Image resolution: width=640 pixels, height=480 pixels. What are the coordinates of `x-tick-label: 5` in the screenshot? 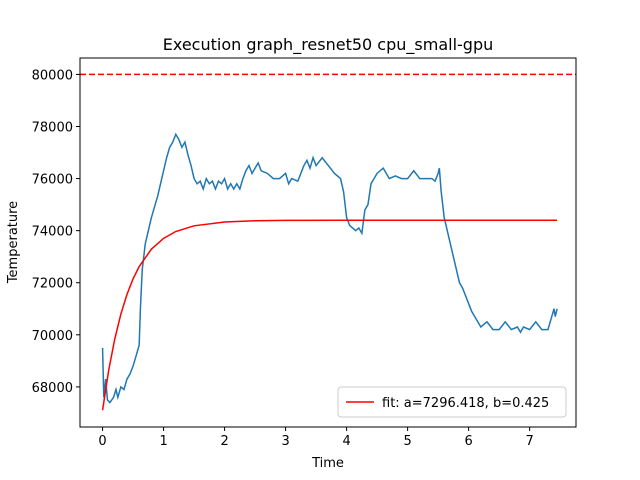 It's located at (407, 441).